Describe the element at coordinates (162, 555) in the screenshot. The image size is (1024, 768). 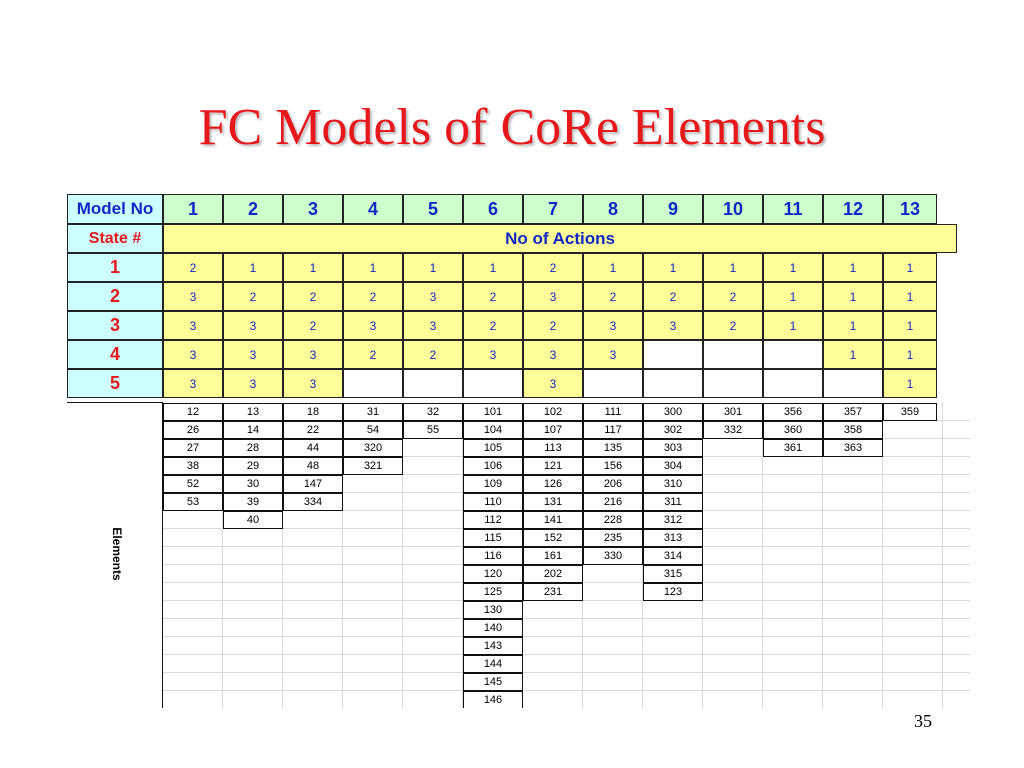
I see `elements-divider` at that location.